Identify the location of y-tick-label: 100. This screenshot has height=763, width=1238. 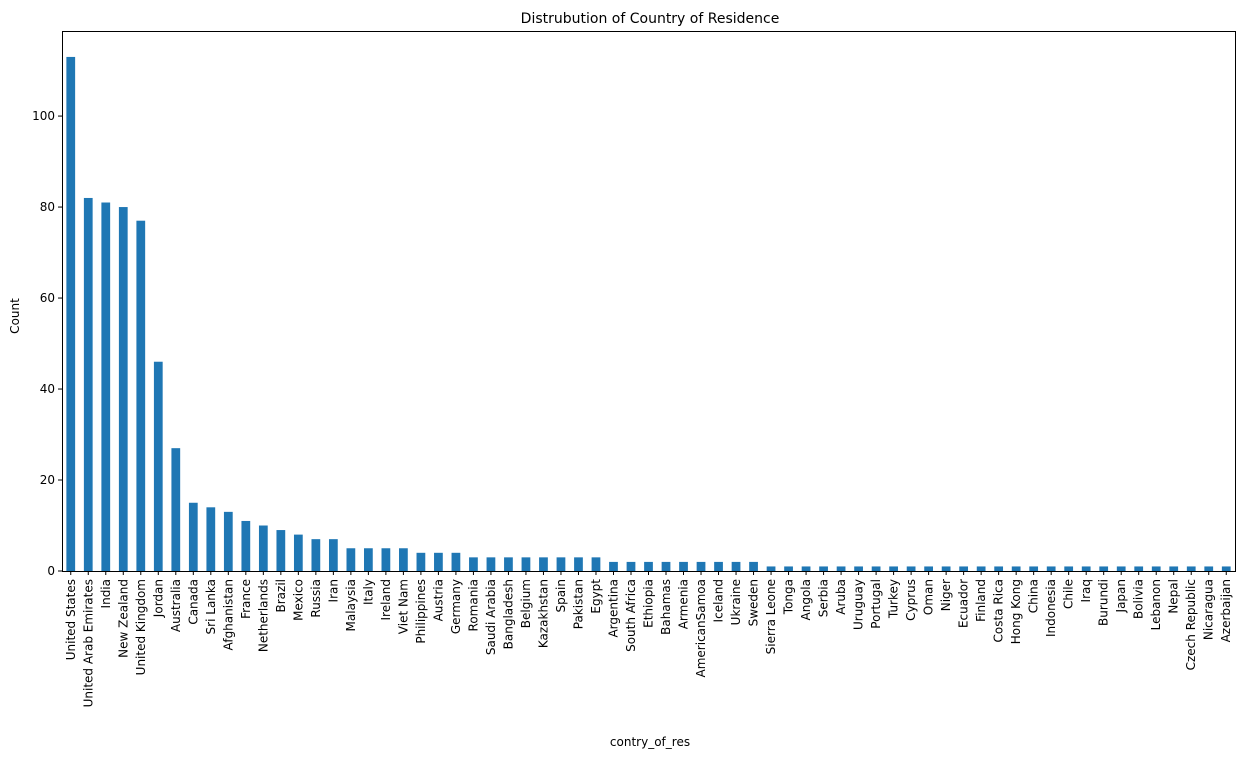
(43, 116).